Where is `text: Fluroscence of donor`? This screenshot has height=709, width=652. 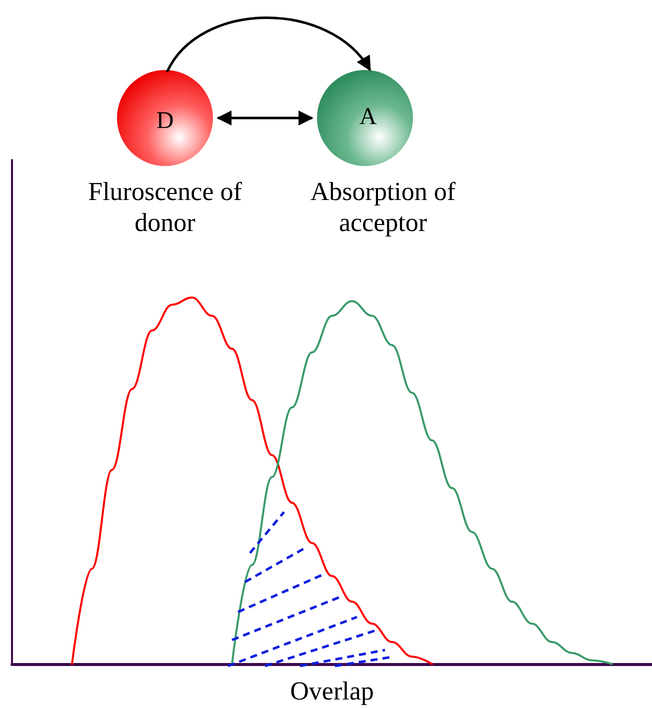 text: Fluroscence of donor is located at coordinates (165, 207).